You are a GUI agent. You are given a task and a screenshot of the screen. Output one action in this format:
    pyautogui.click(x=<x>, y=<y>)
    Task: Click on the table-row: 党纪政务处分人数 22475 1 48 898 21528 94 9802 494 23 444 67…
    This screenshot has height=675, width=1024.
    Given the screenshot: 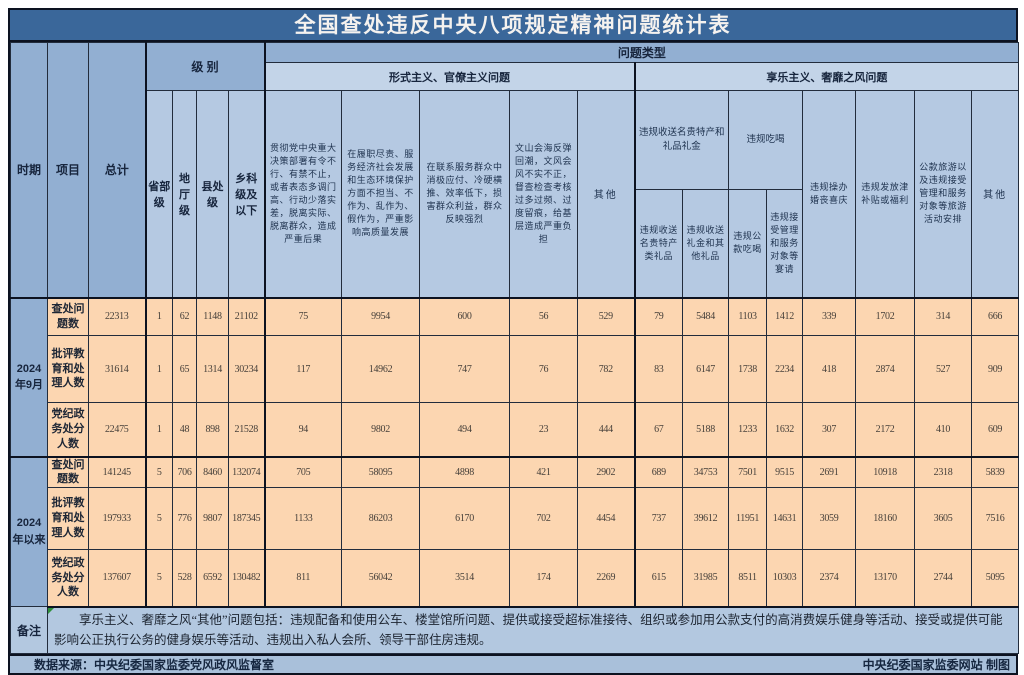 What is the action you would take?
    pyautogui.click(x=515, y=429)
    